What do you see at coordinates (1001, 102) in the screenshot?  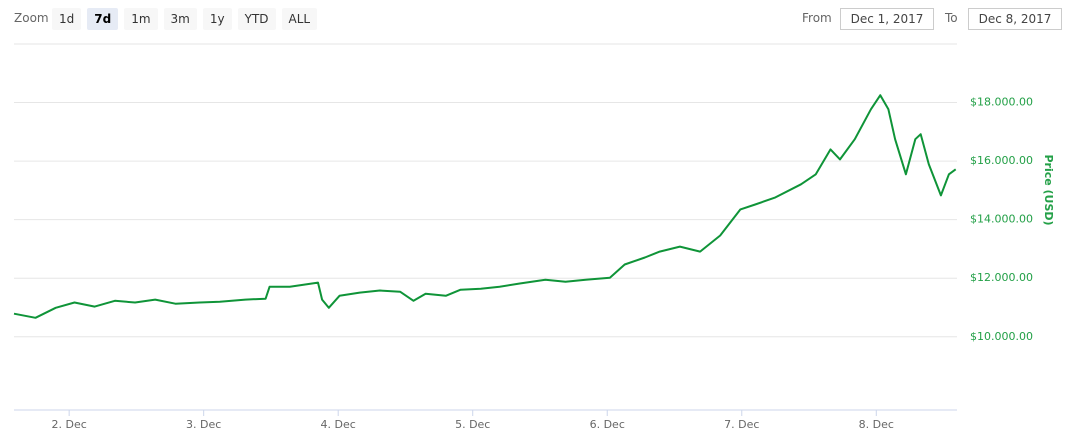 I see `y-tick-label: $18.000.00` at bounding box center [1001, 102].